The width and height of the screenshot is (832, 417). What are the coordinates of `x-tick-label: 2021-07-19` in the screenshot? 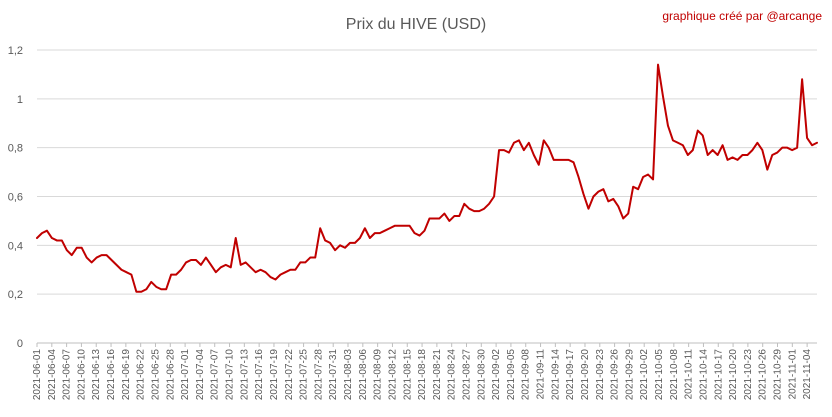 It's located at (274, 375).